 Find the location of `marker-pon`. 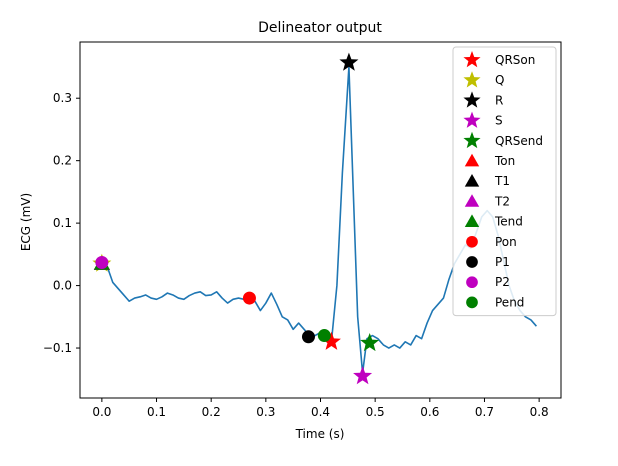

marker-pon is located at coordinates (249, 298).